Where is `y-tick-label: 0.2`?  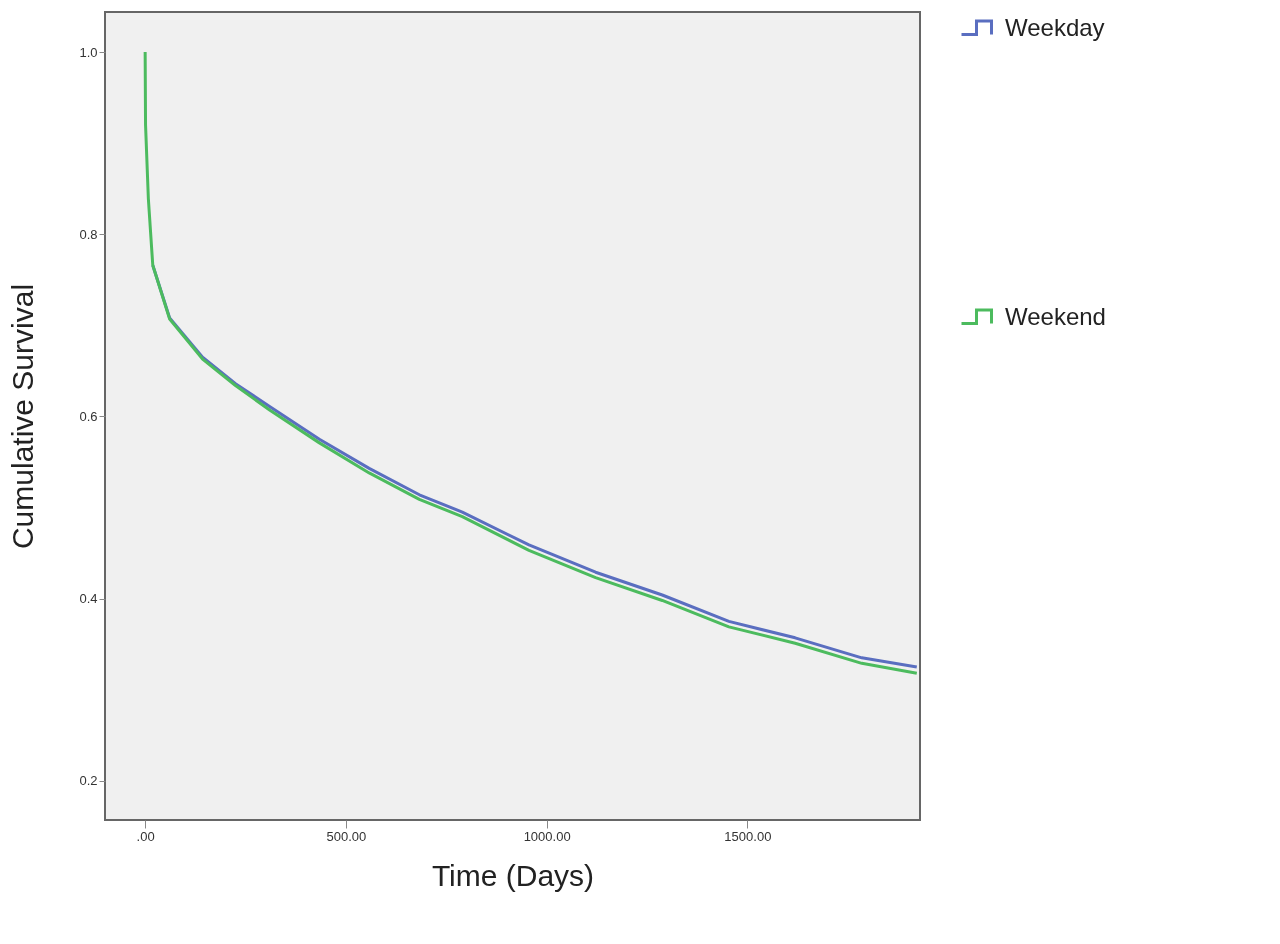
y-tick-label: 0.2 is located at coordinates (88, 781).